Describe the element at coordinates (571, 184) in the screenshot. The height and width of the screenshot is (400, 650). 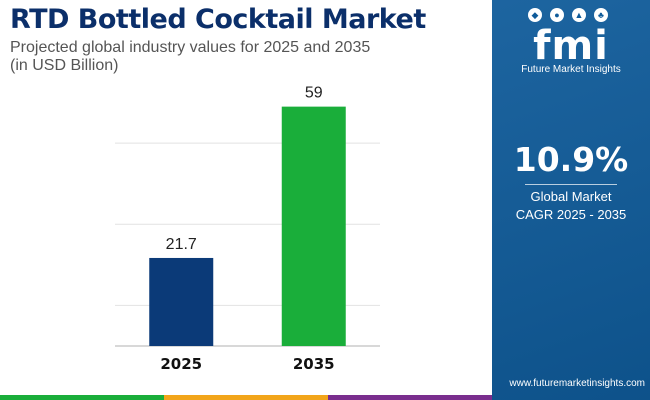
I see `cagr-divider` at that location.